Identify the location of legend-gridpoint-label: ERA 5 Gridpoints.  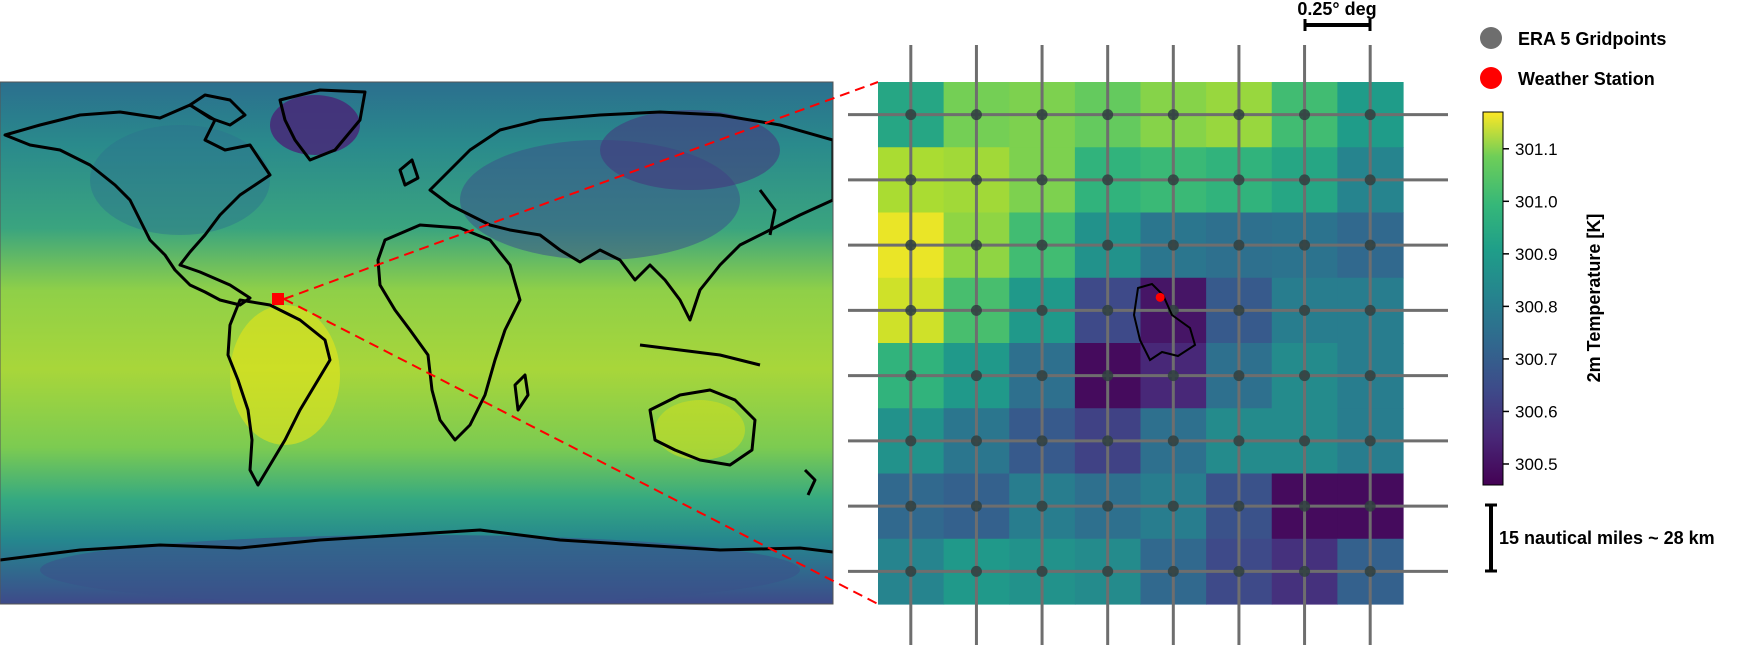
(1592, 39).